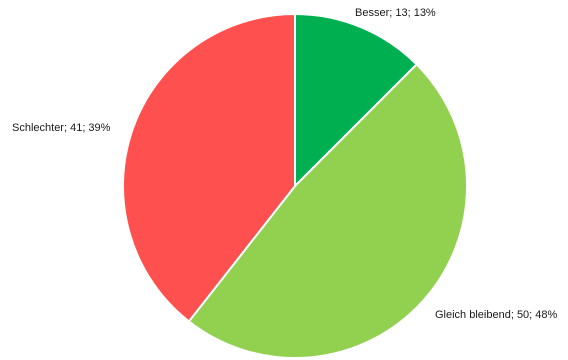 Image resolution: width=568 pixels, height=360 pixels. I want to click on data-label-gleich-bleibend: Gleich bleibend; 50; 48%, so click(496, 315).